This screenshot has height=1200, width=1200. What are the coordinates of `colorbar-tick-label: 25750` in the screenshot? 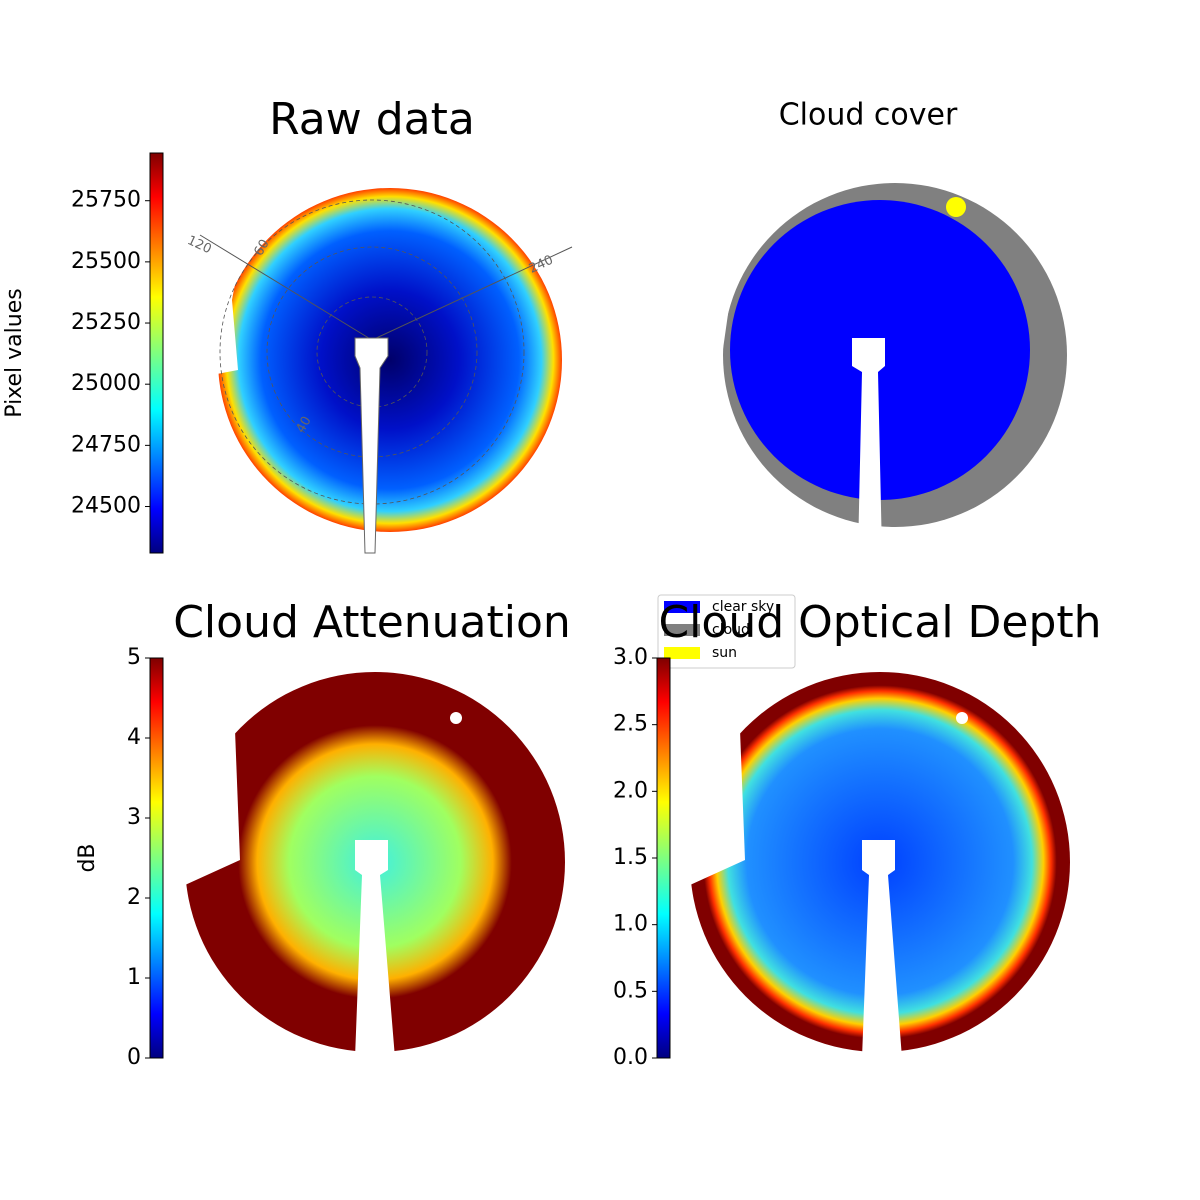 It's located at (106, 200).